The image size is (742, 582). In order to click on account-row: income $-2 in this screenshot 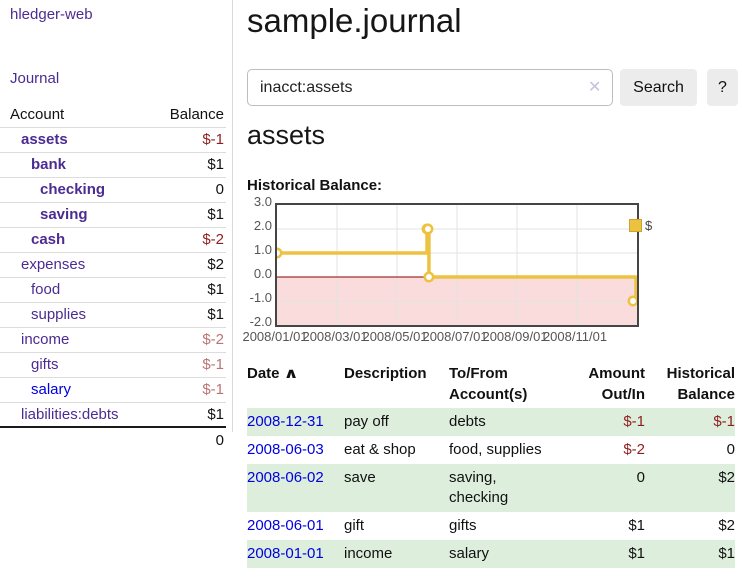, I will do `click(113, 339)`.